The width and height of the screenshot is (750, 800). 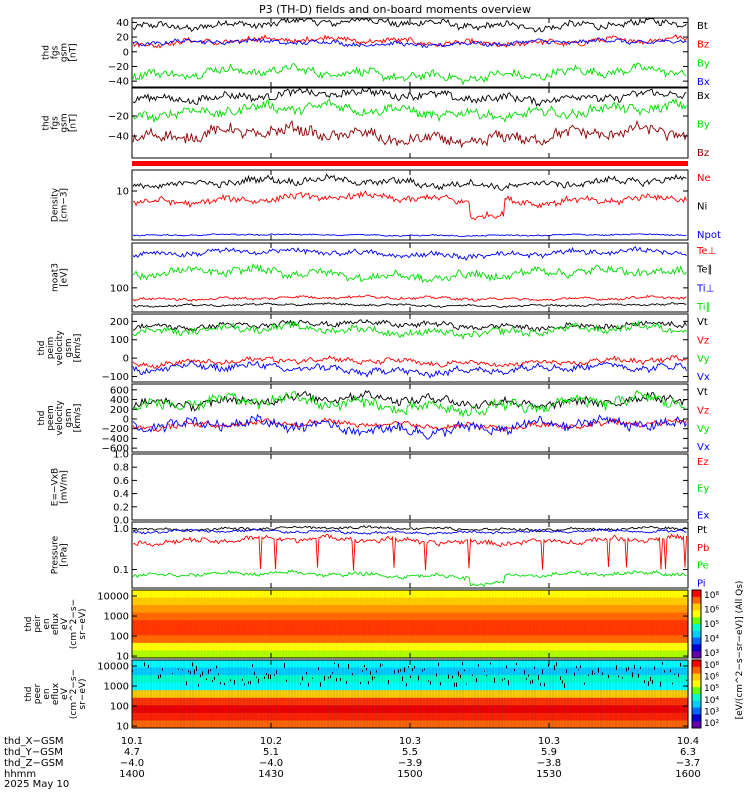 I want to click on y-tick-label: 10000, so click(x=113, y=667).